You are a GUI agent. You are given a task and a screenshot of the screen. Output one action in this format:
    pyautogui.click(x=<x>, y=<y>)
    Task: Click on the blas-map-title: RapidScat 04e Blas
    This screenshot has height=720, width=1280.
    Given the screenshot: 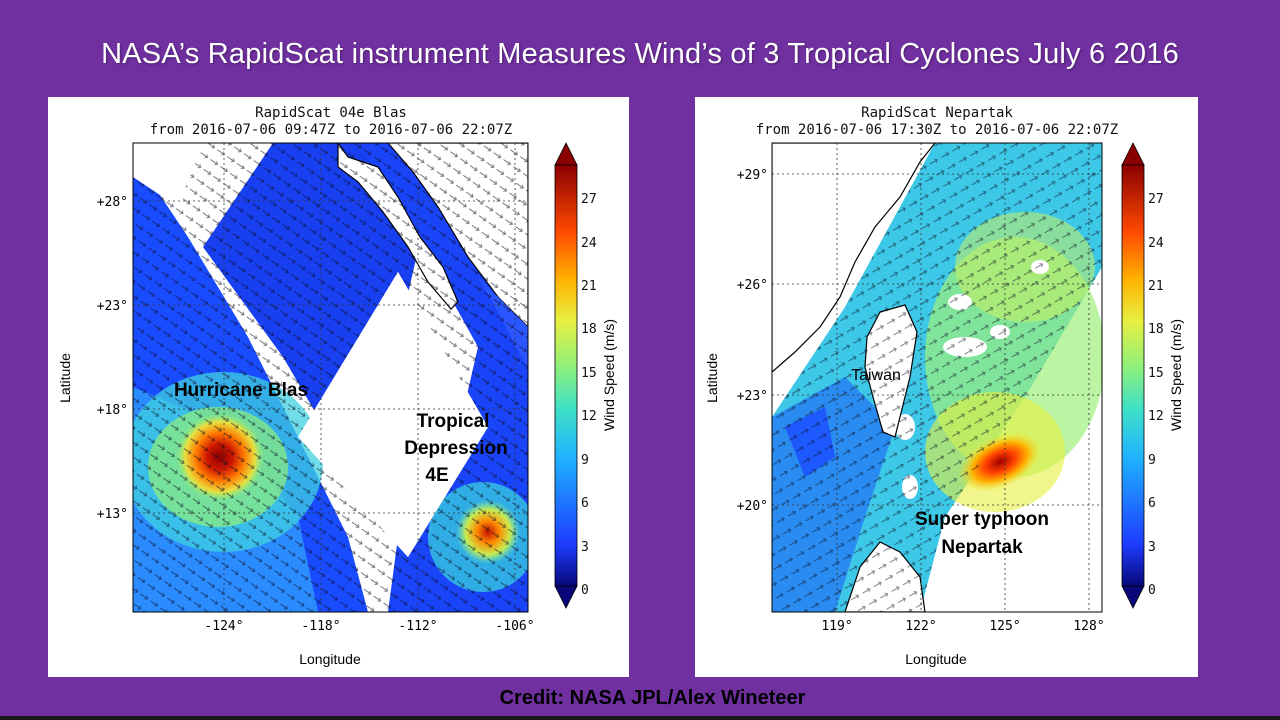 What is the action you would take?
    pyautogui.click(x=331, y=113)
    